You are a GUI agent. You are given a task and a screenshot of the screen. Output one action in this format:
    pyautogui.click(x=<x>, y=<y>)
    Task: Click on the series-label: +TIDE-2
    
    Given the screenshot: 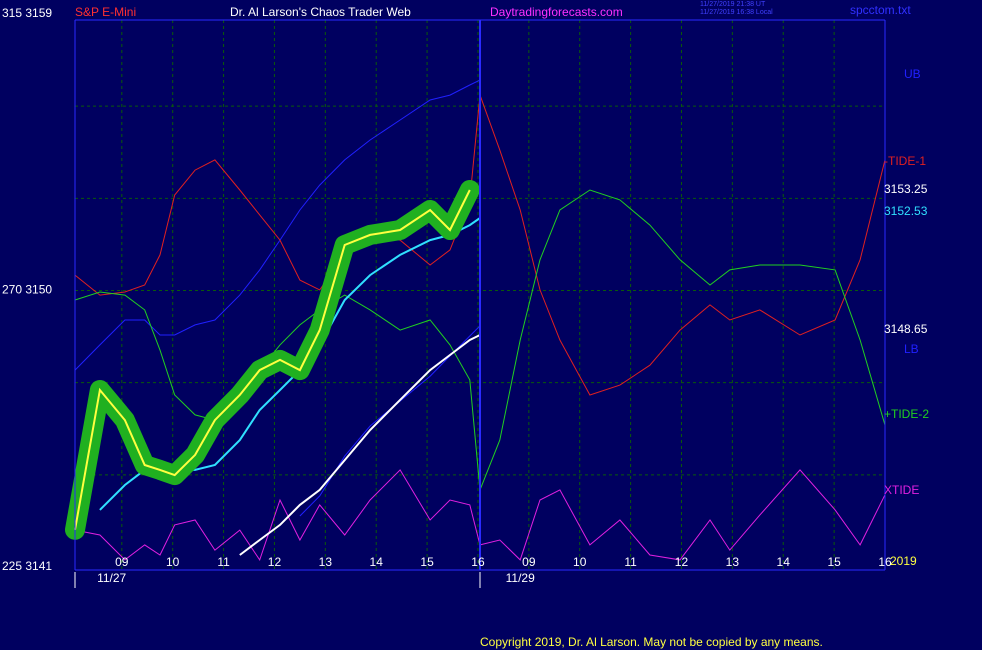 What is the action you would take?
    pyautogui.click(x=906, y=414)
    